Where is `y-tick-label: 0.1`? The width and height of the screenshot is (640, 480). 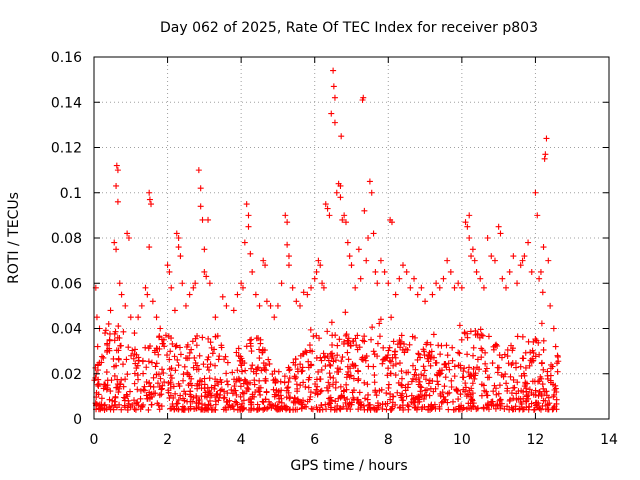
y-tick-label: 0.1 is located at coordinates (71, 194).